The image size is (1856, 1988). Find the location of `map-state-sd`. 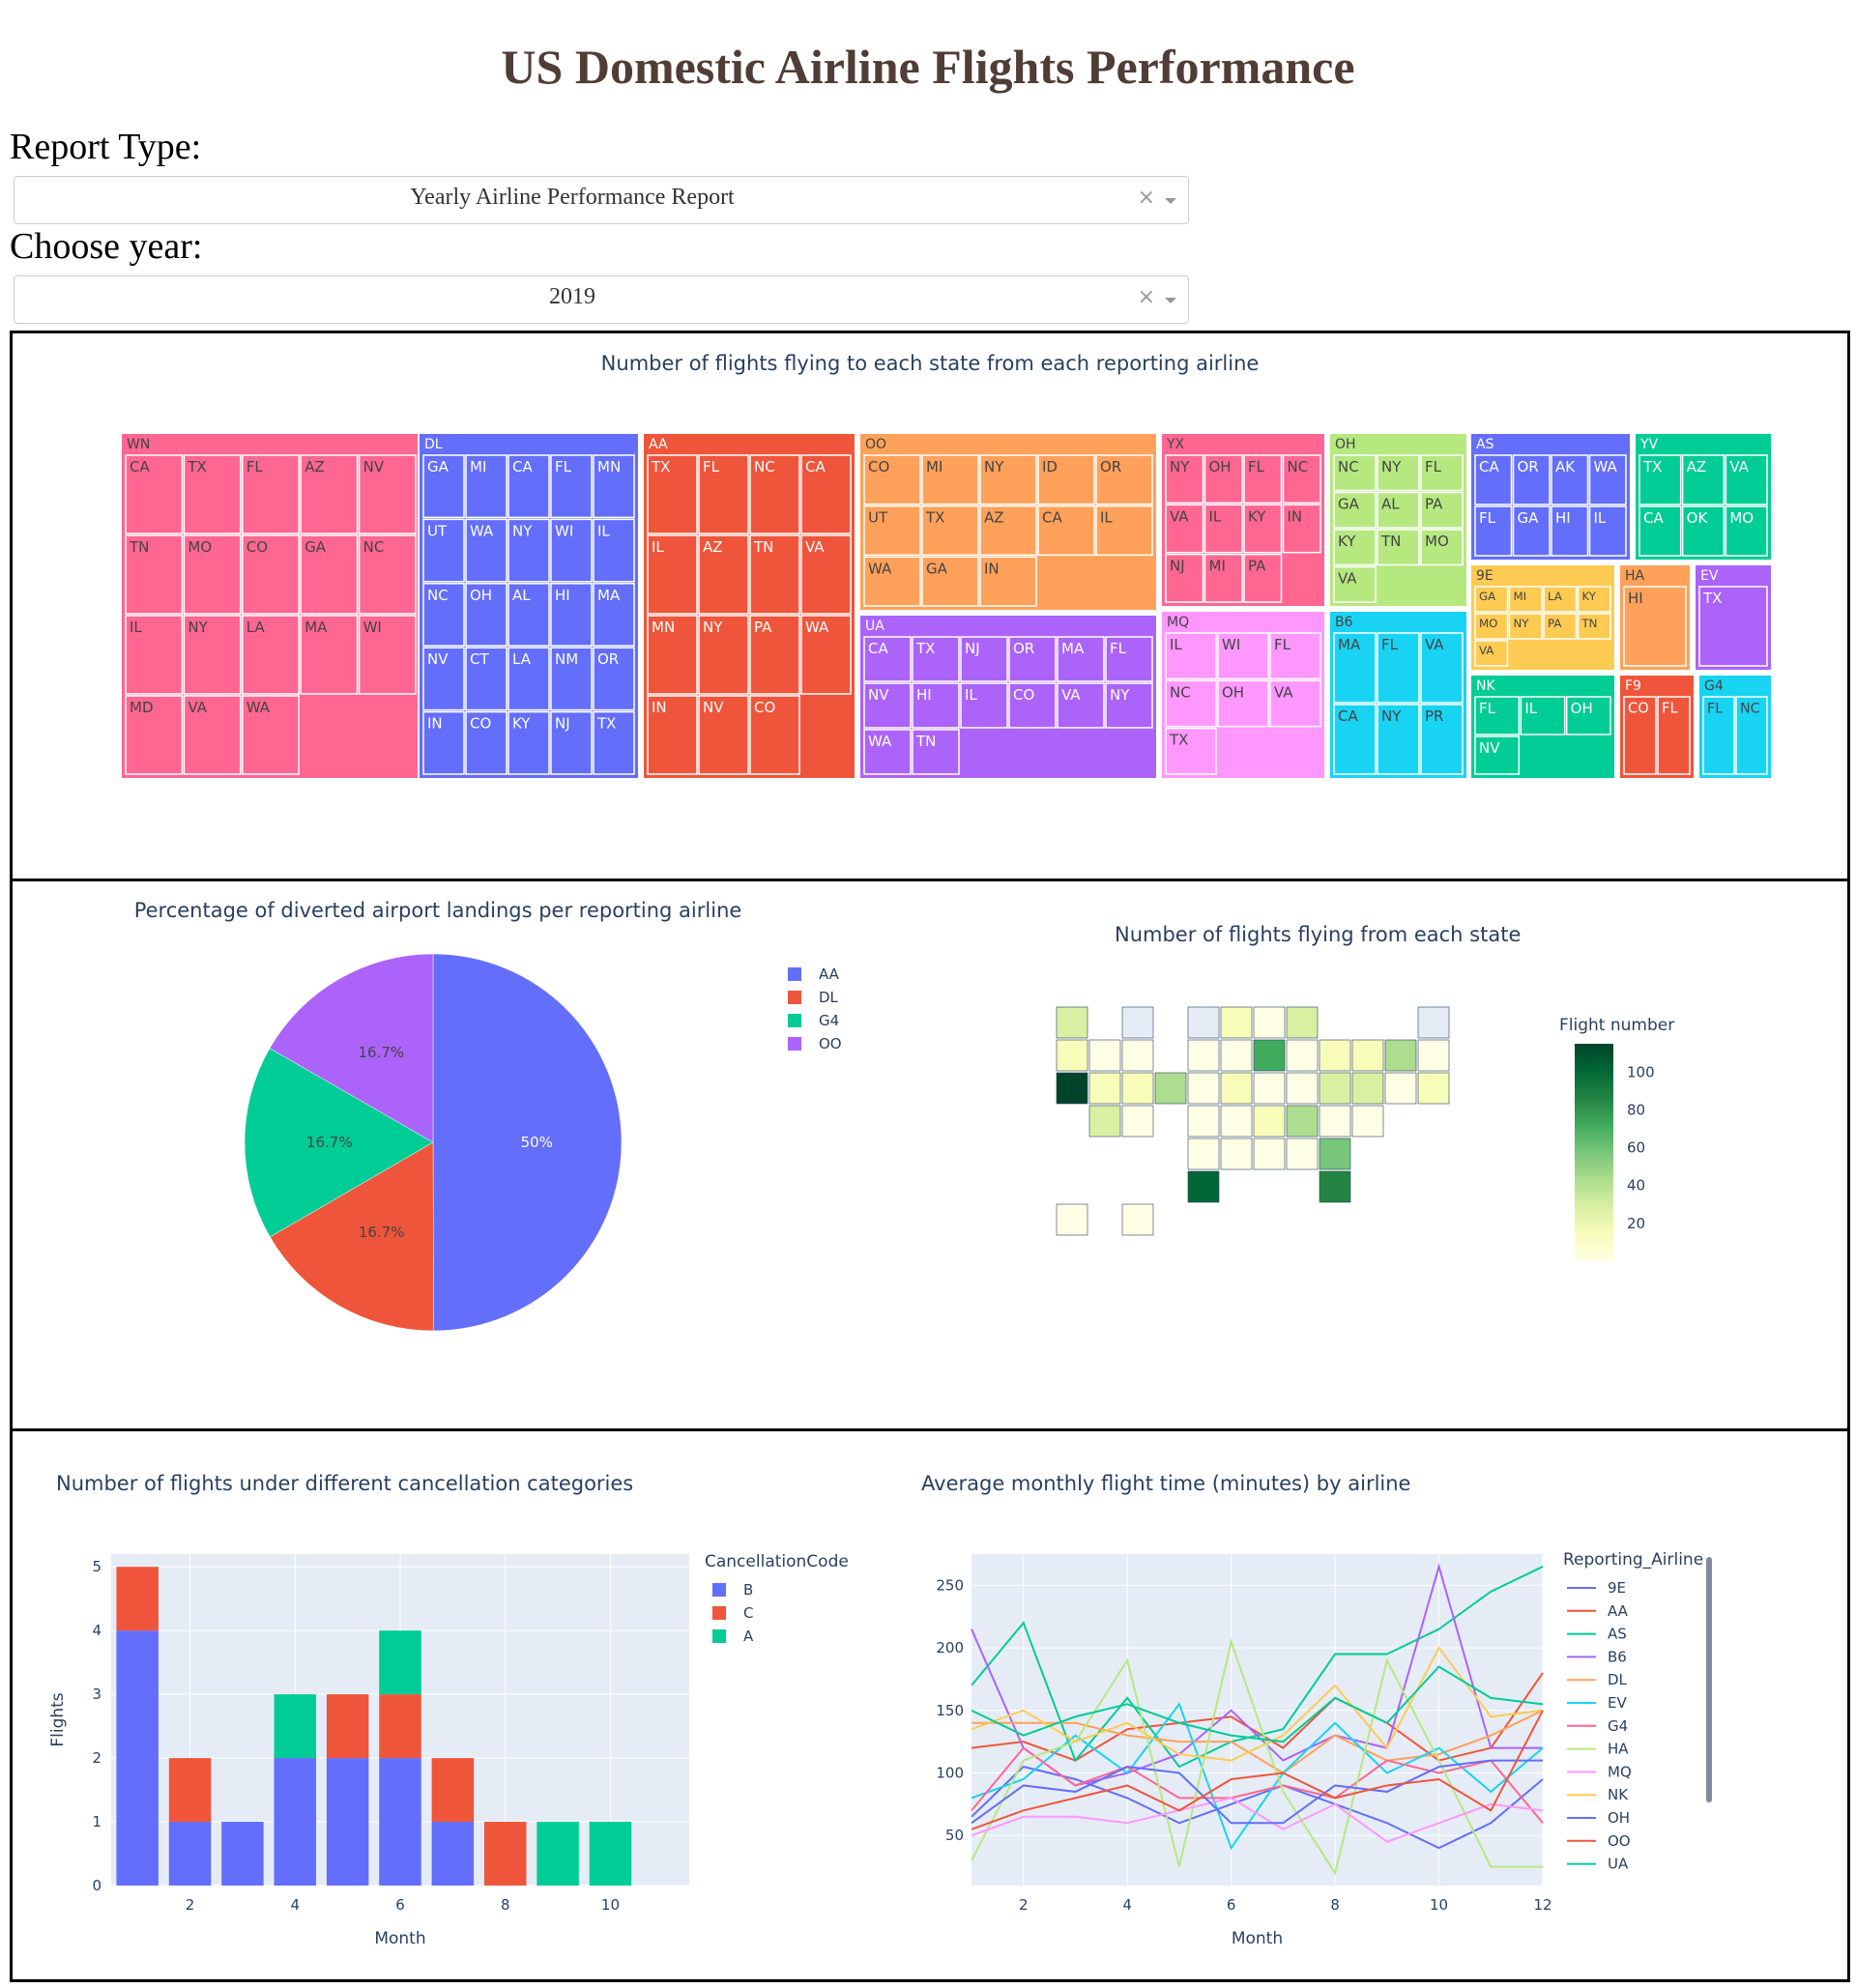

map-state-sd is located at coordinates (1203, 1055).